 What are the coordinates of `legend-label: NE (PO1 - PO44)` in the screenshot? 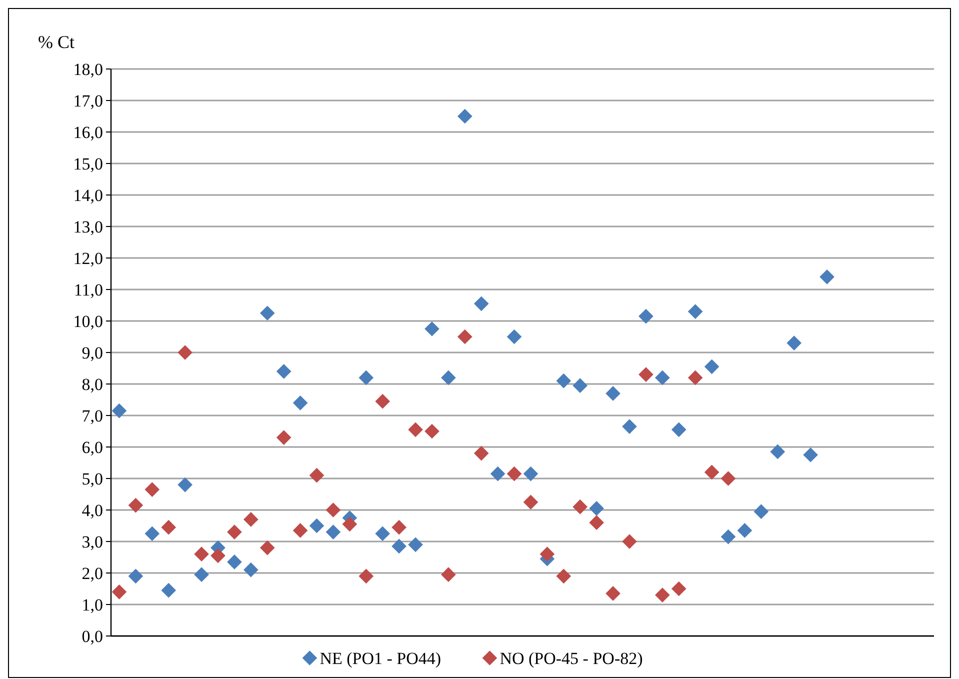 It's located at (381, 658).